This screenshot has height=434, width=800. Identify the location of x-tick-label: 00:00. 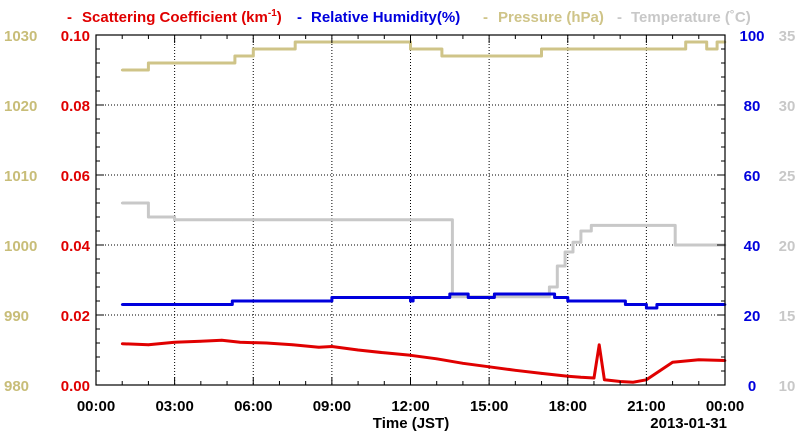
(725, 406).